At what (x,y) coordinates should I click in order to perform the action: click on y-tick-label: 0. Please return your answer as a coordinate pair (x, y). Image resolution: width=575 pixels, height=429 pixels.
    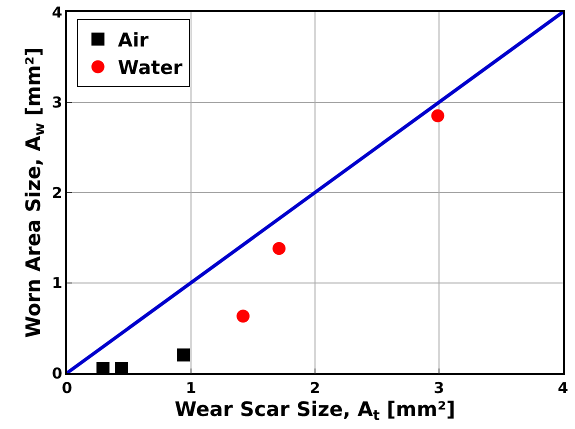
    Looking at the image, I should click on (57, 373).